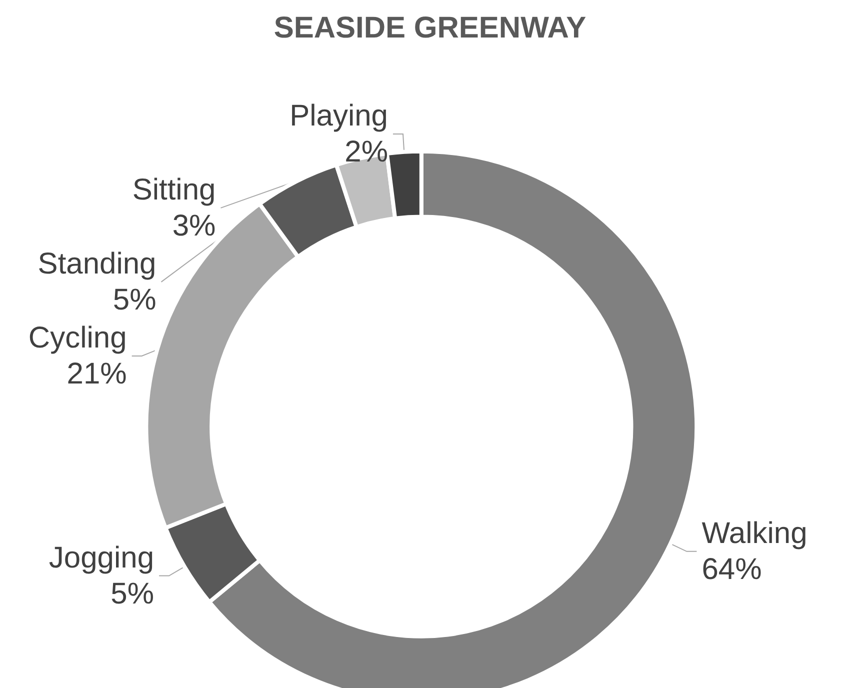 The height and width of the screenshot is (688, 860). I want to click on slice-label: Playing, so click(339, 115).